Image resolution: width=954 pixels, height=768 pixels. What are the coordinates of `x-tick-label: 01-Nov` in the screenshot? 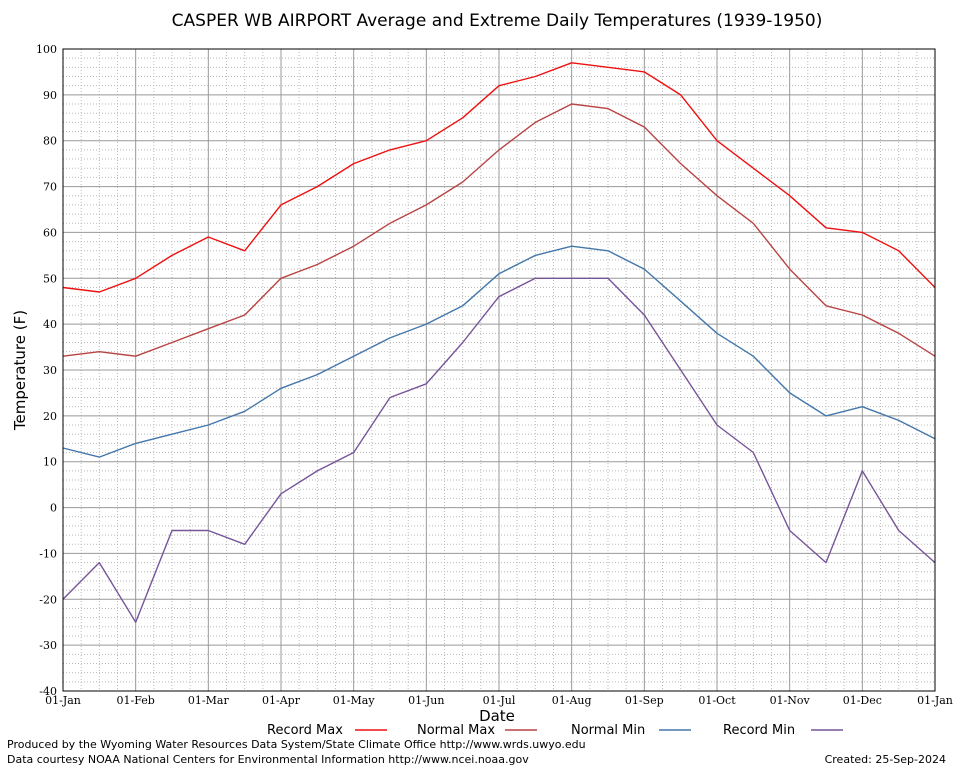 It's located at (790, 700).